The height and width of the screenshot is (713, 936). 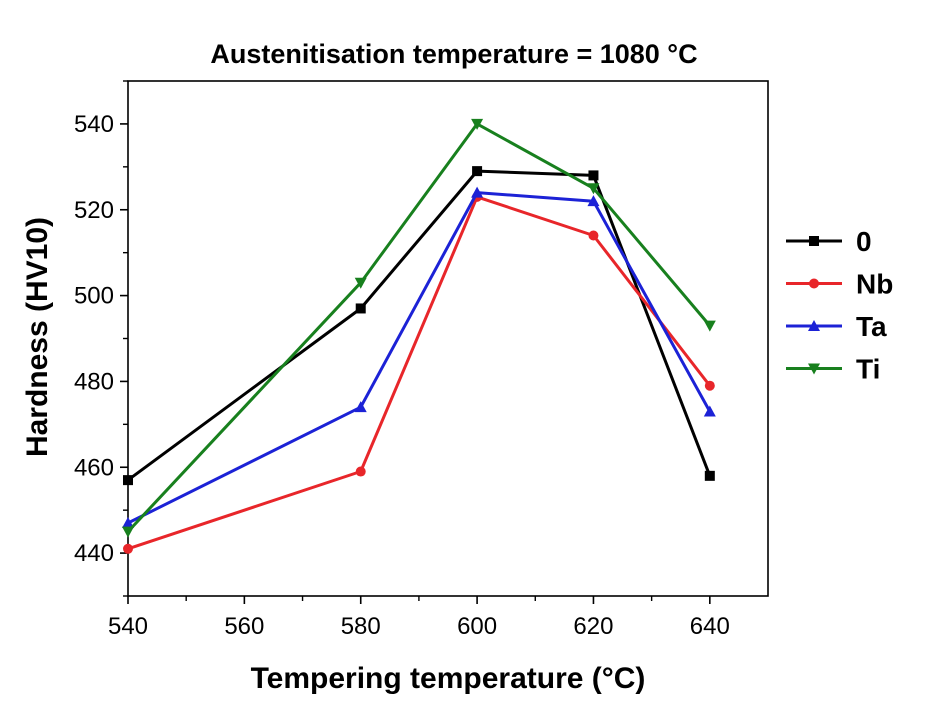 I want to click on y-axis: 440 460 480 500 520 540, so click(x=101, y=338).